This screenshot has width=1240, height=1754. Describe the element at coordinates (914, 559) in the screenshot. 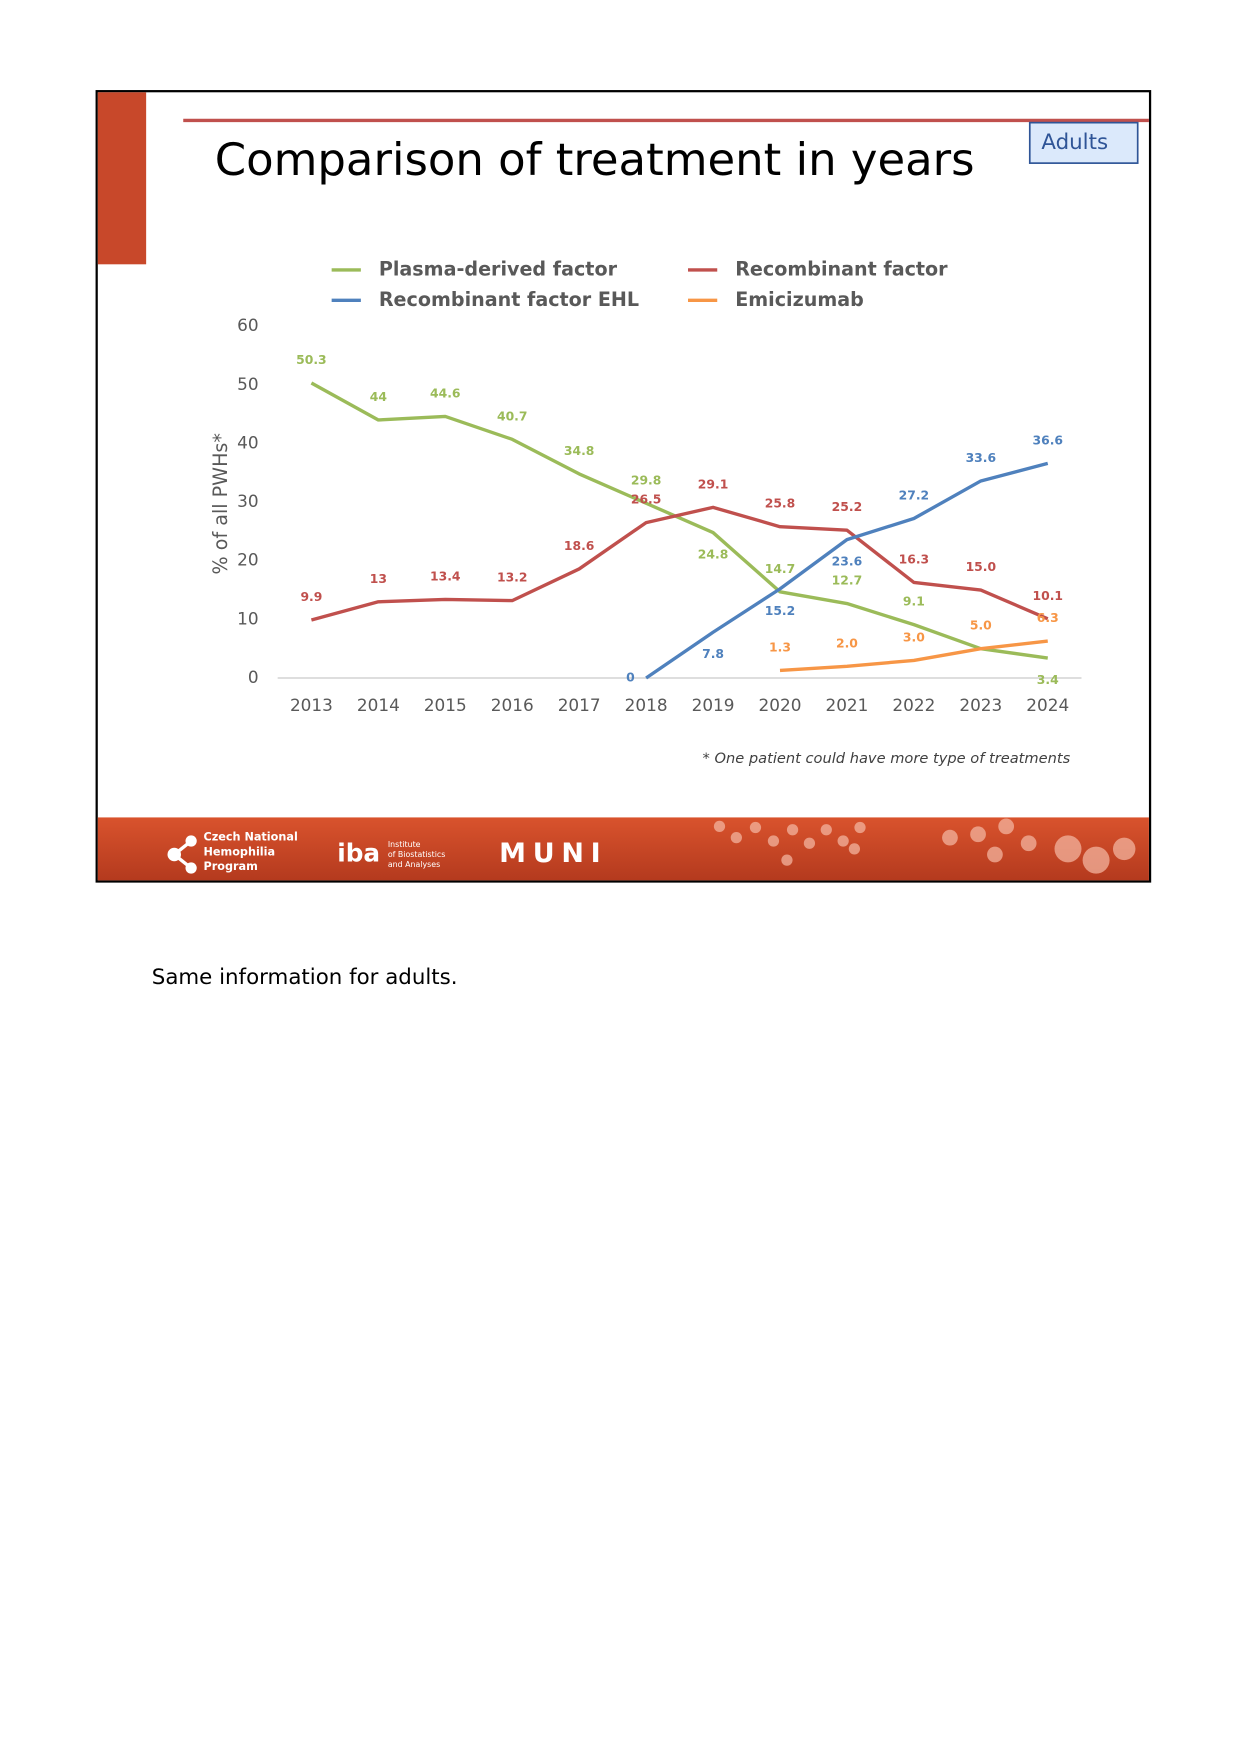

I see `data-label: 16.3` at that location.